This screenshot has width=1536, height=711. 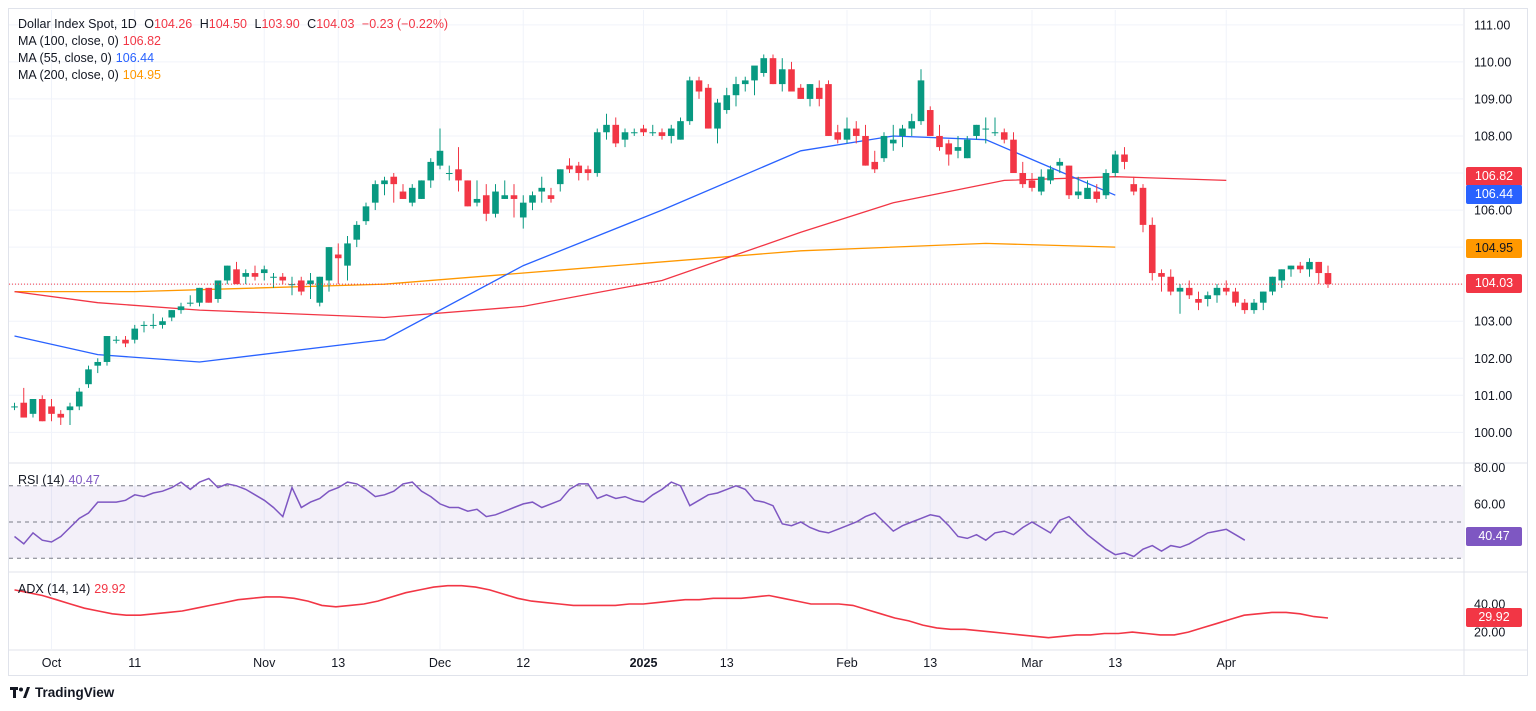 What do you see at coordinates (88, 58) in the screenshot?
I see `ma55-legend: MA (55, close, 0) 106.44` at bounding box center [88, 58].